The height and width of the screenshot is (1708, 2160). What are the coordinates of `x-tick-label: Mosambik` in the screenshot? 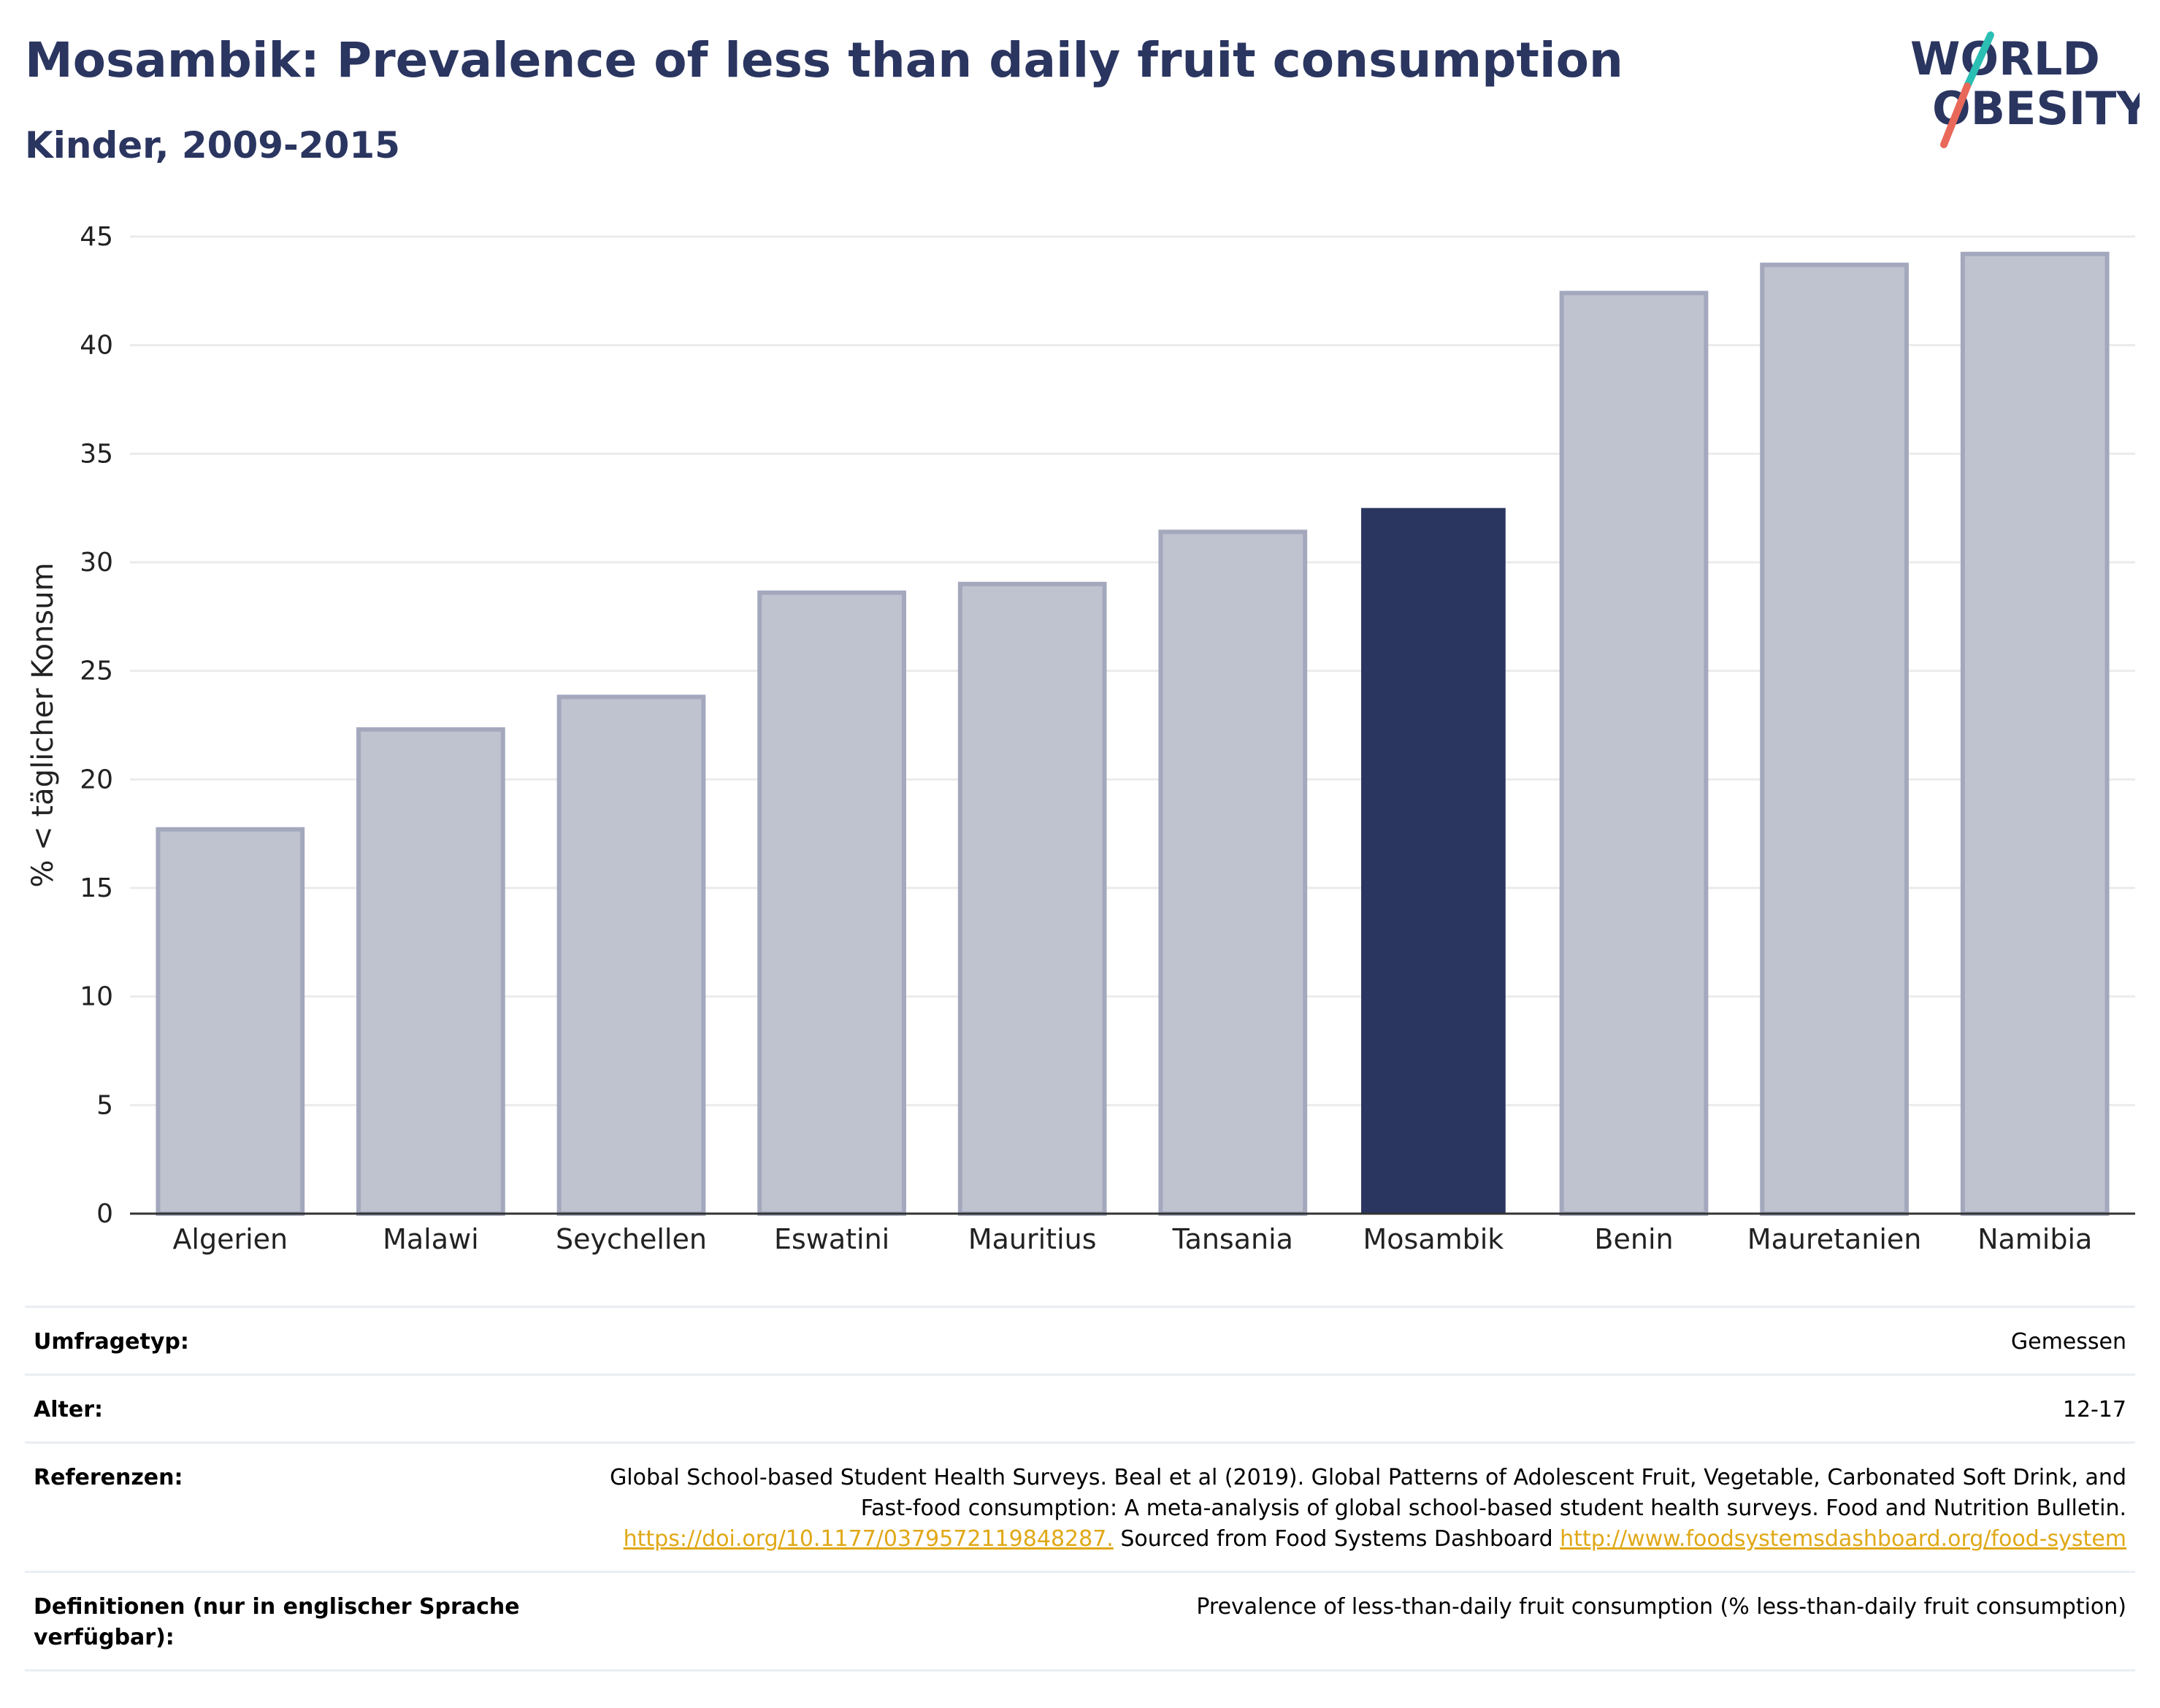 It's located at (1433, 1239).